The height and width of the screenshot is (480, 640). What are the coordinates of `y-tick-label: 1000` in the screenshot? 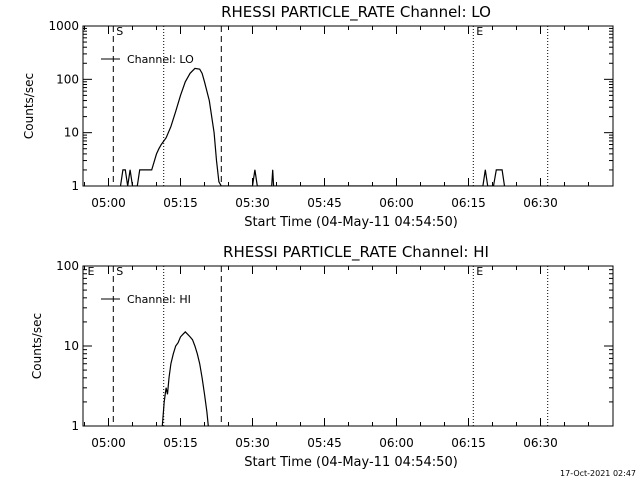 It's located at (63, 26).